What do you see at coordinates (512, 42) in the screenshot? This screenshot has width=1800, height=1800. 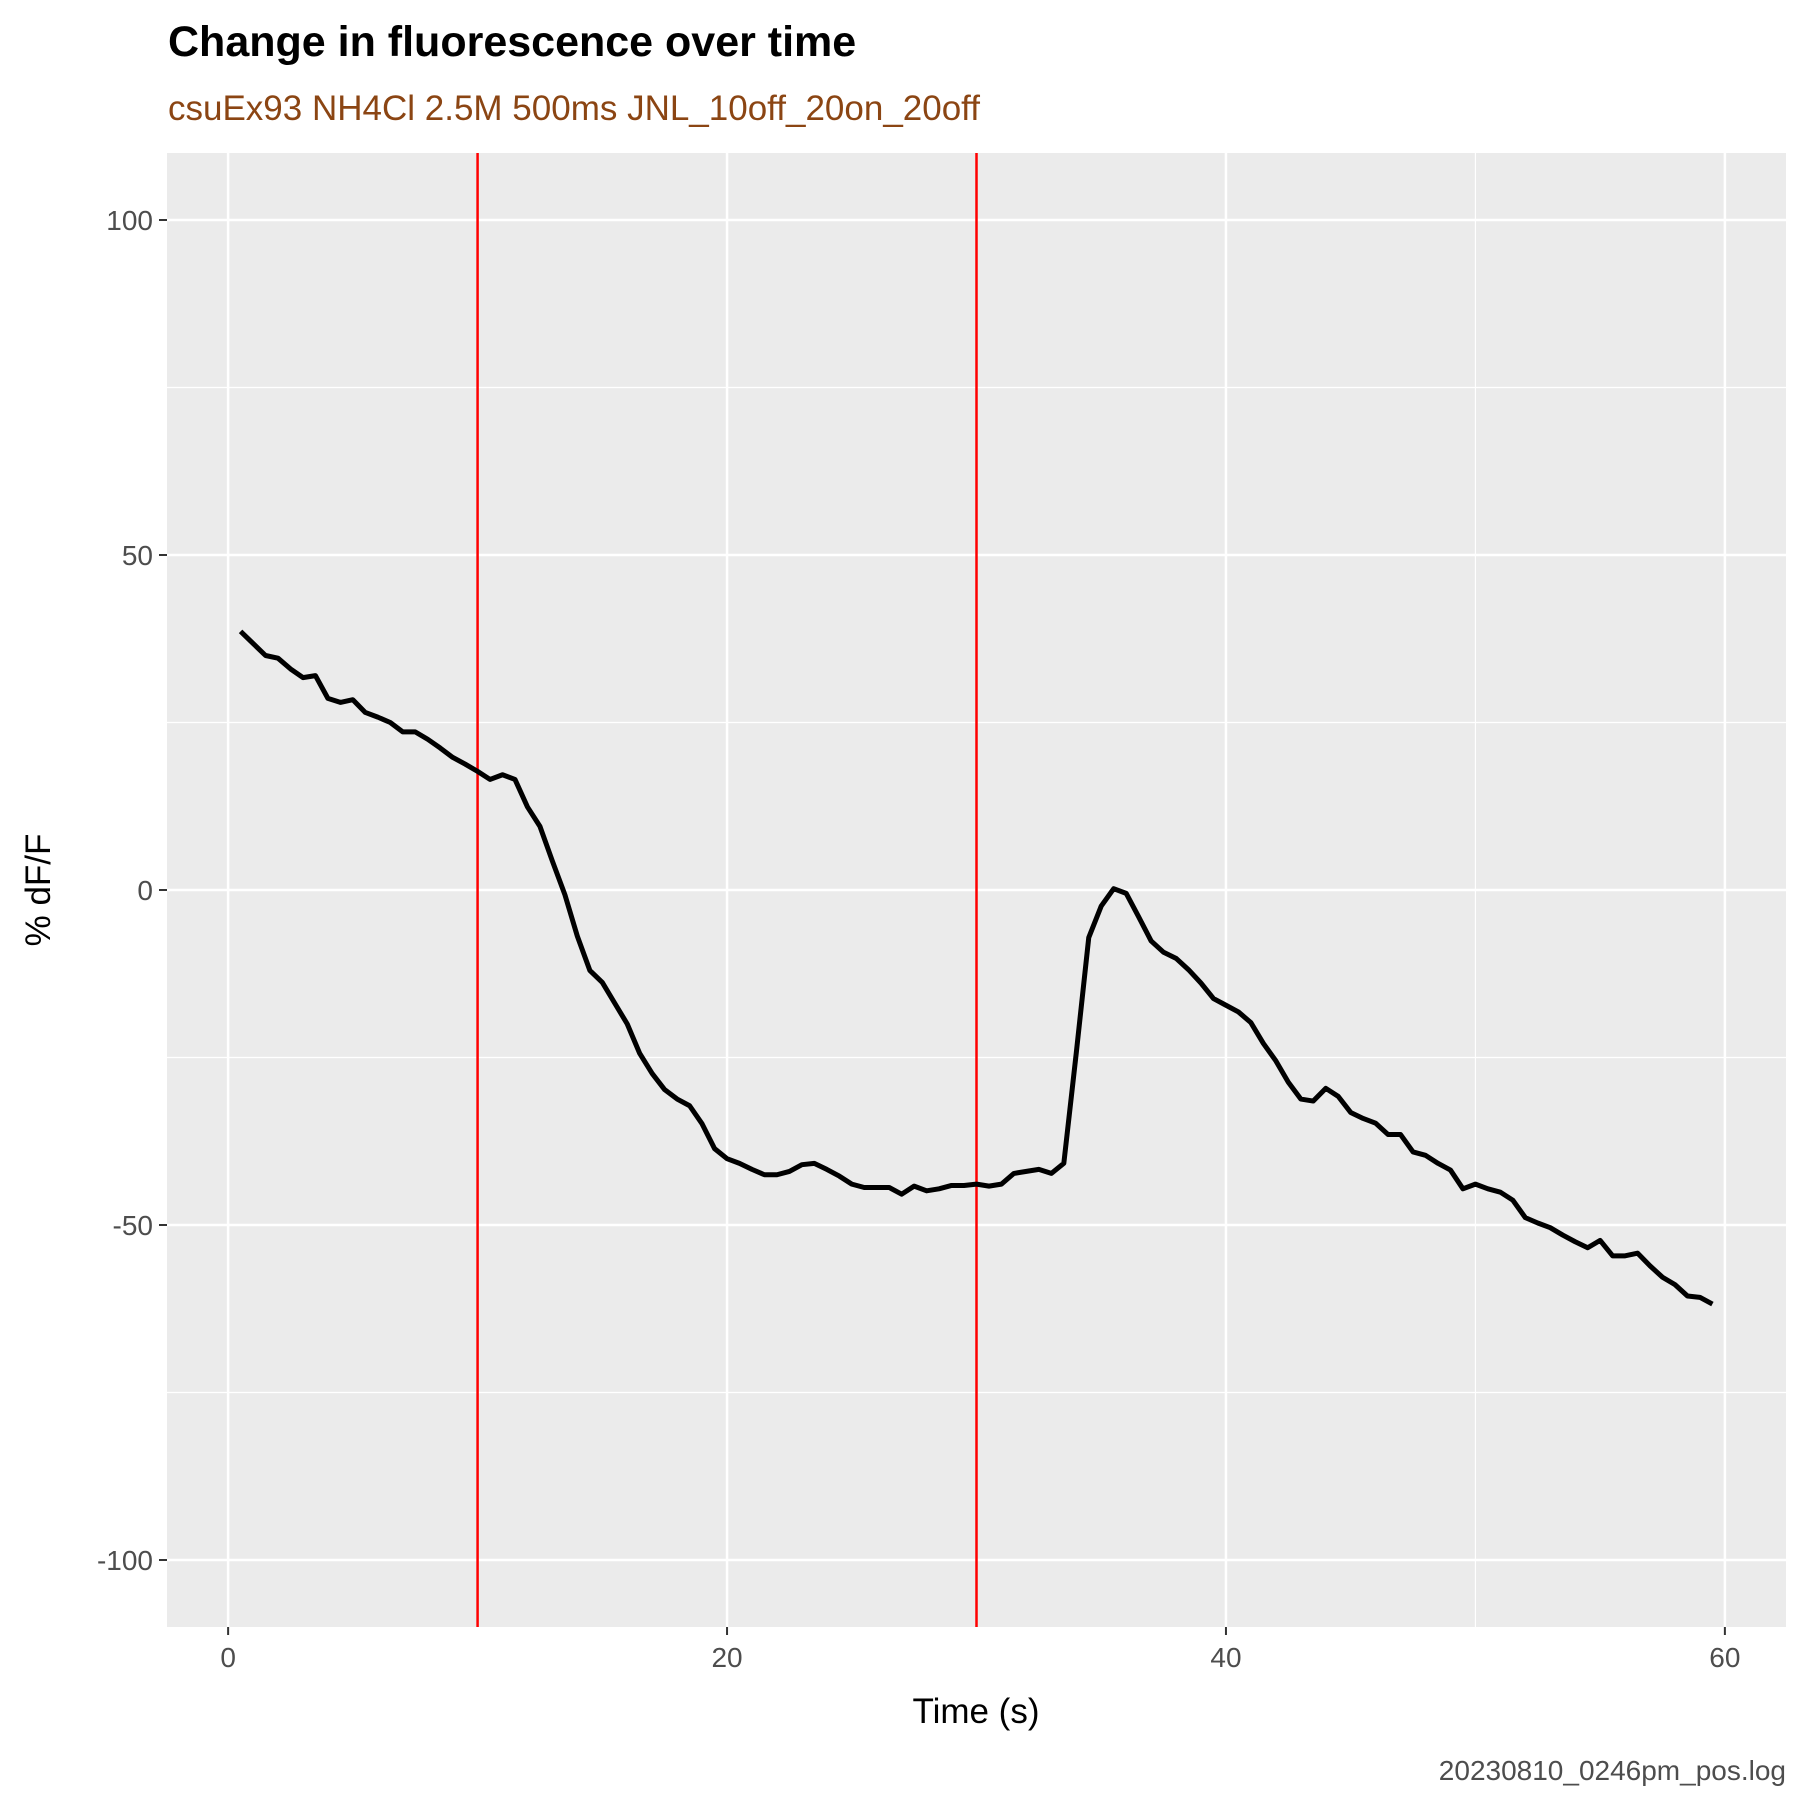 I see `chart-title: Change in fluorescence over time` at bounding box center [512, 42].